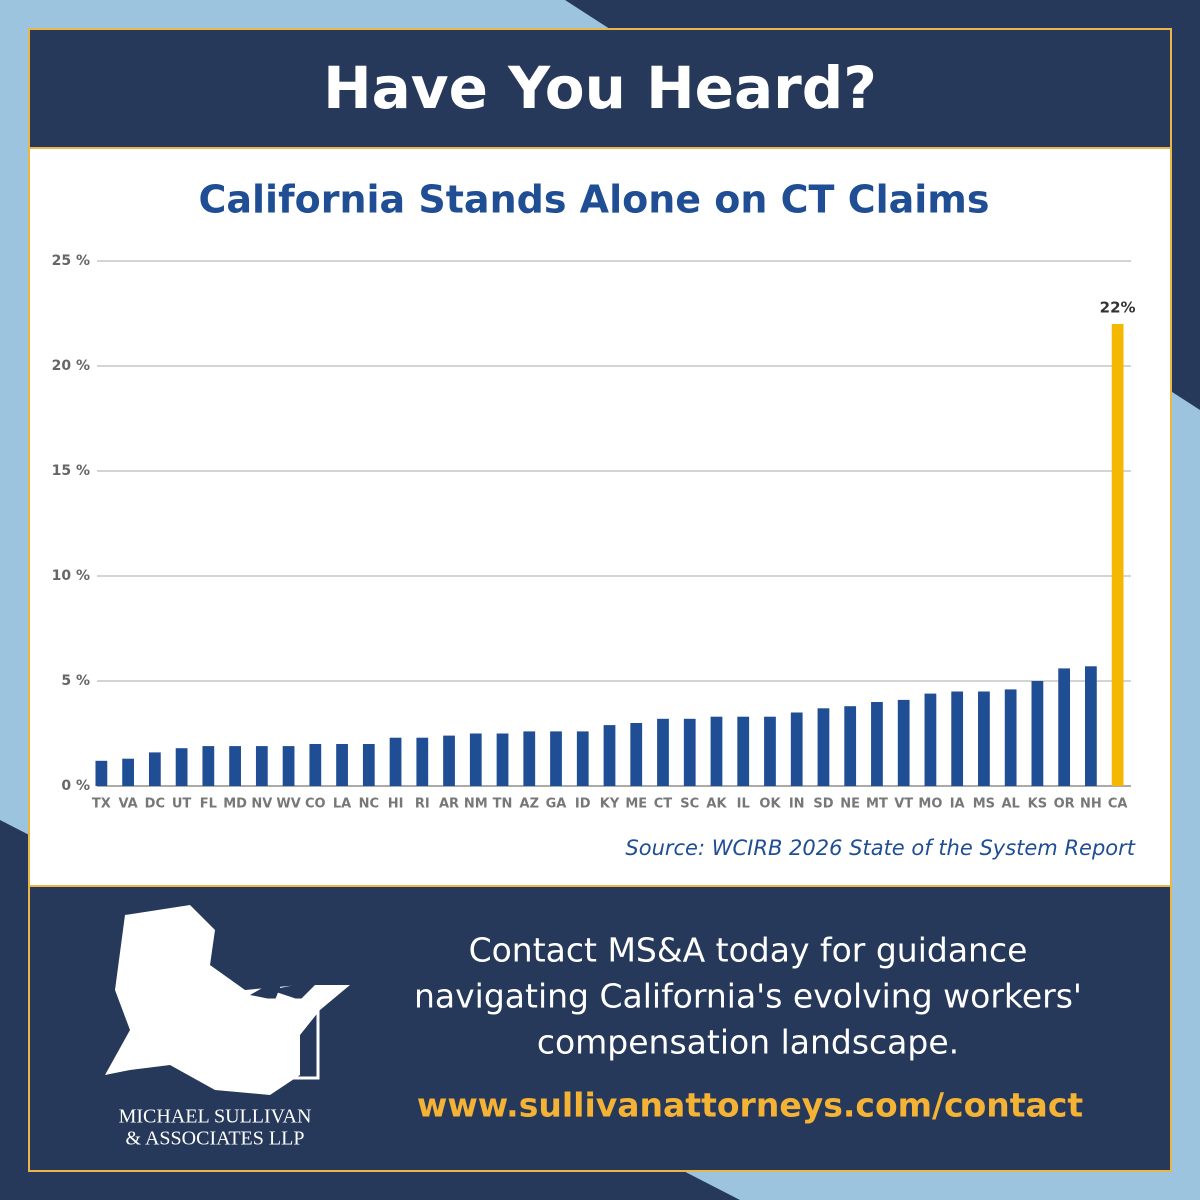 The width and height of the screenshot is (1200, 1200). I want to click on x-tick-label: VT, so click(903, 804).